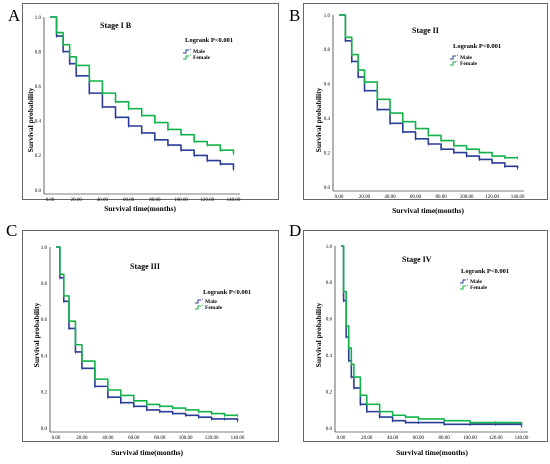 This screenshot has height=464, width=550. What do you see at coordinates (14, 15) in the screenshot?
I see `panel-letter: A` at bounding box center [14, 15].